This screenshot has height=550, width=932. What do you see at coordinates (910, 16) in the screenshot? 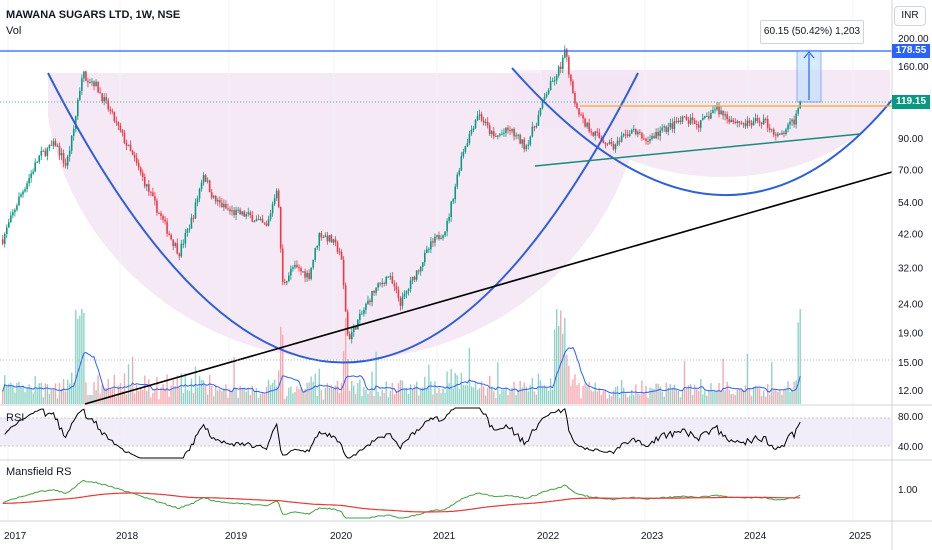
I see `currency-button: INR` at bounding box center [910, 16].